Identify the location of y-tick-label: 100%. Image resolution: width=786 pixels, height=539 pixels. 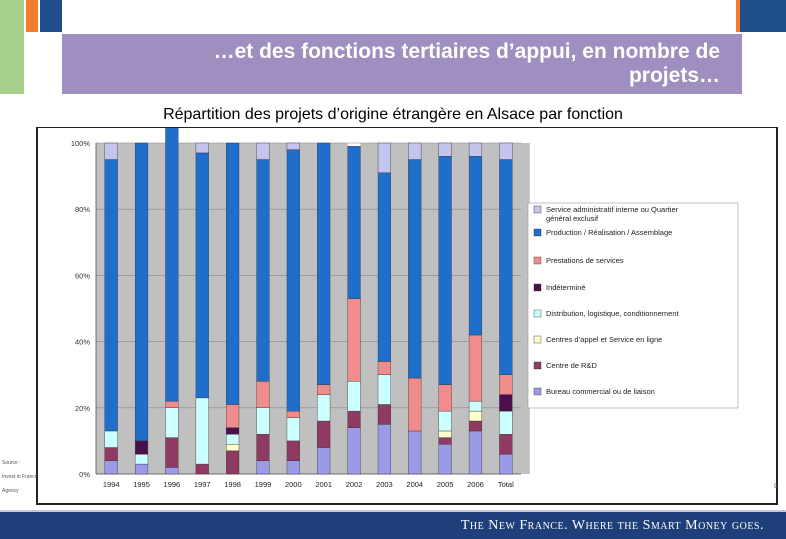
(81, 143).